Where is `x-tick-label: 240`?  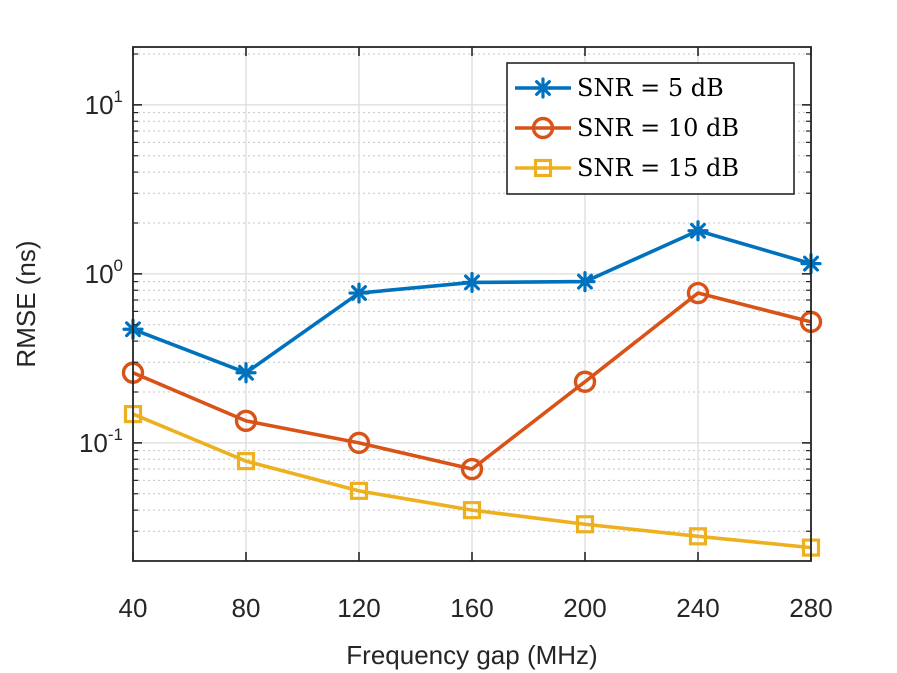
x-tick-label: 240 is located at coordinates (697, 608).